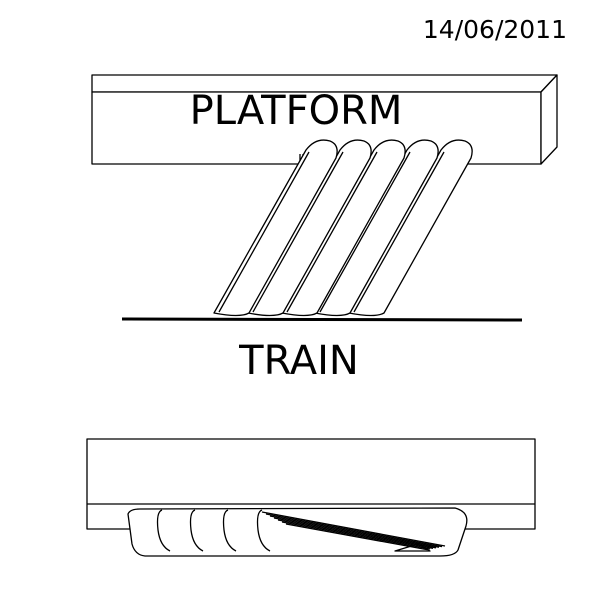 The width and height of the screenshot is (600, 600). What do you see at coordinates (322, 319) in the screenshot?
I see `train-edge-line` at bounding box center [322, 319].